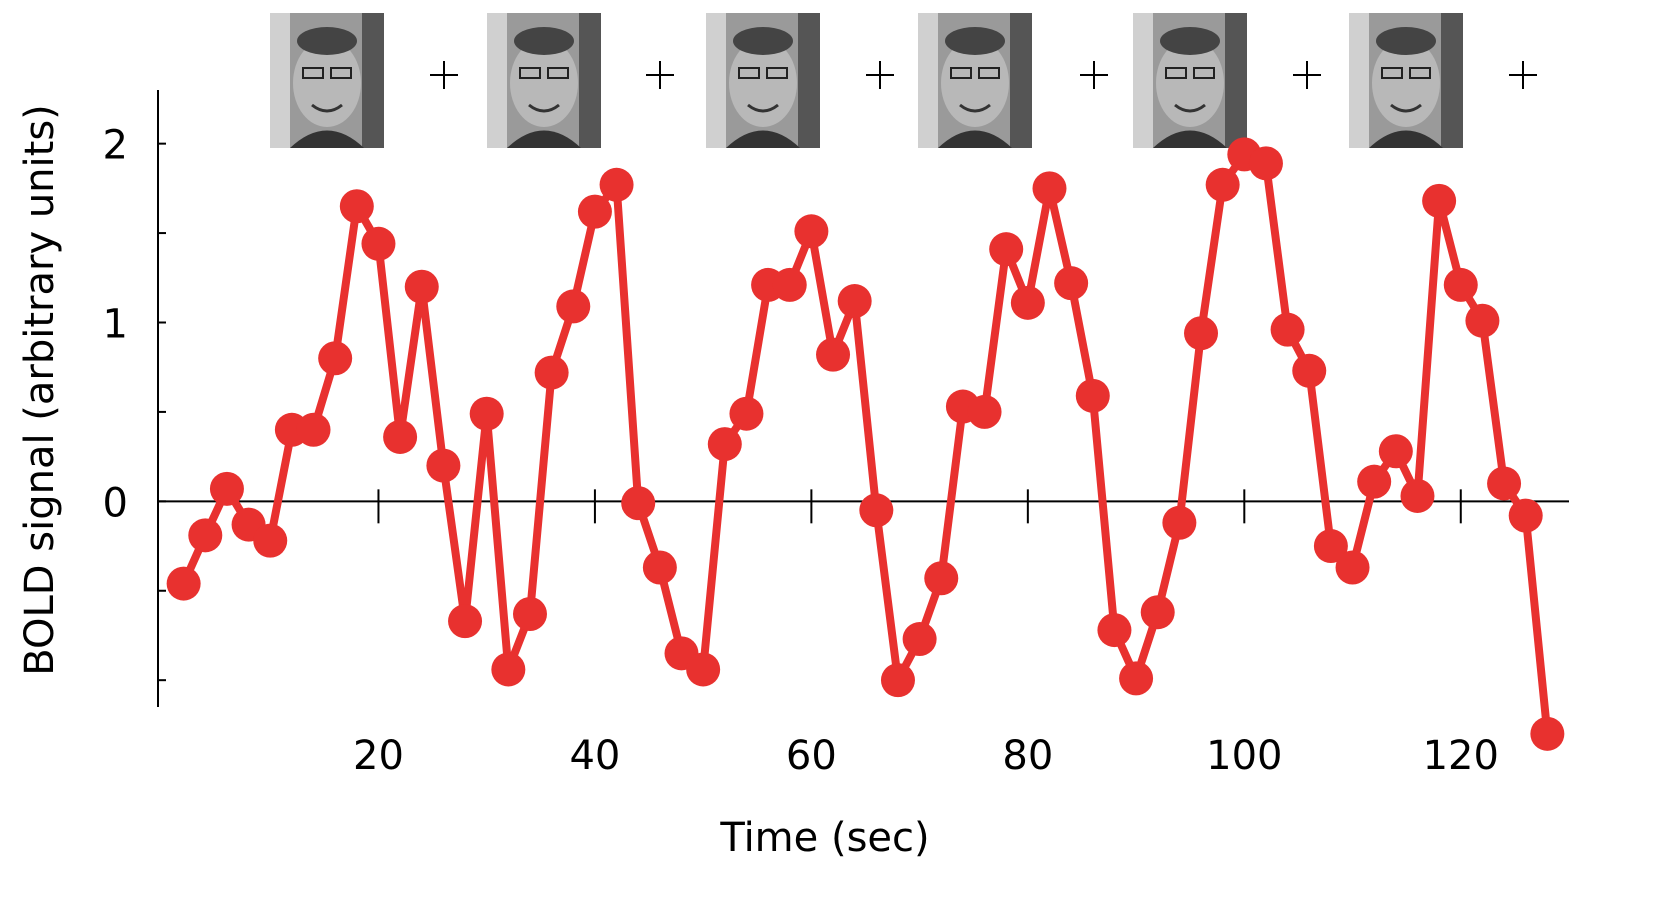  I want to click on y-tick-label: 1, so click(115, 324).